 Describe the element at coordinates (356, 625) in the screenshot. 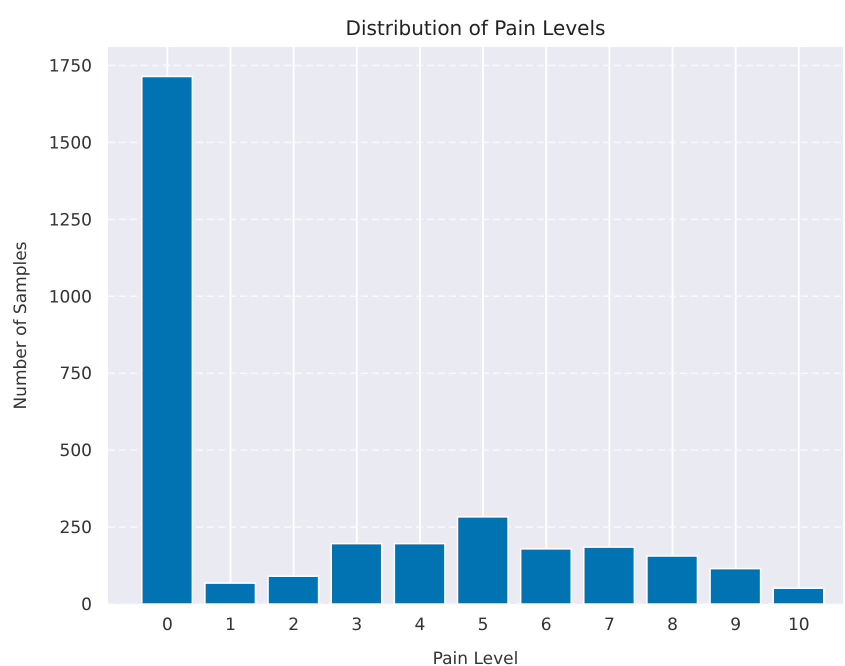

I see `x-tick-label: 3` at that location.